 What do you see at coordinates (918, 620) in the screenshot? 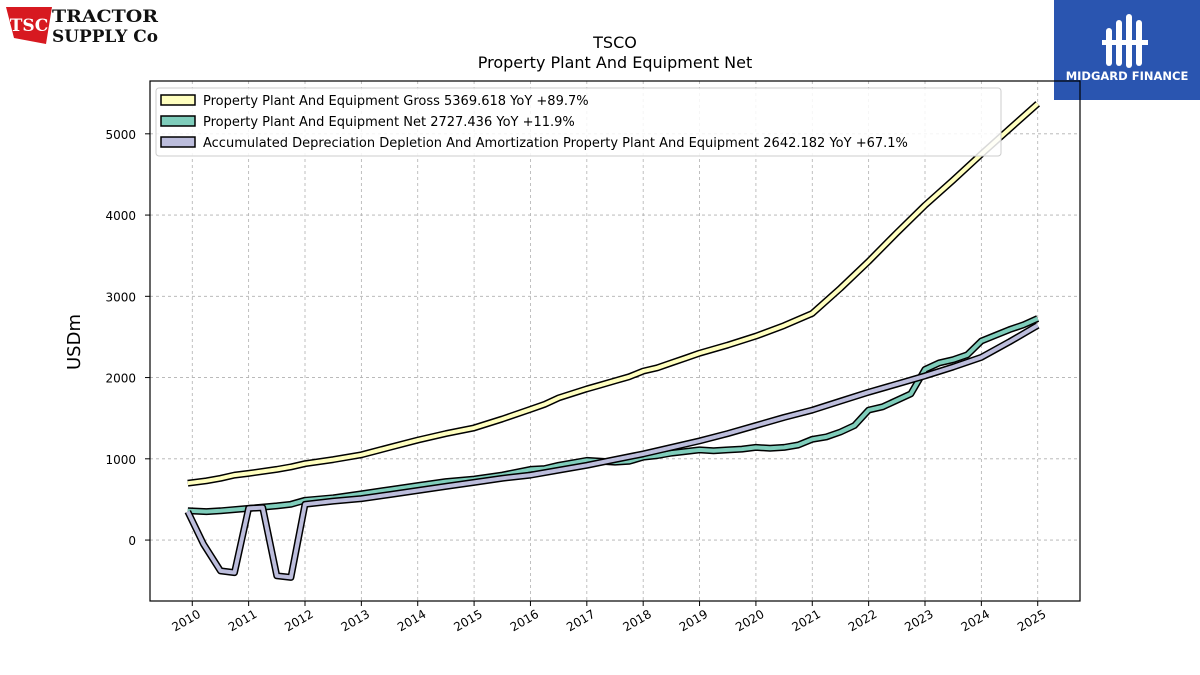
I see `x-tick-label: 2023` at bounding box center [918, 620].